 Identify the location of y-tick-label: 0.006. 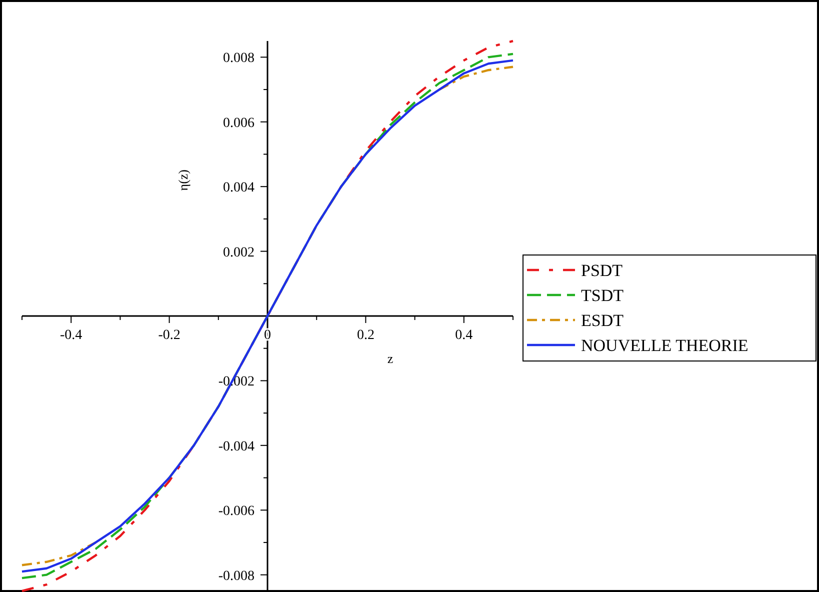
(238, 123).